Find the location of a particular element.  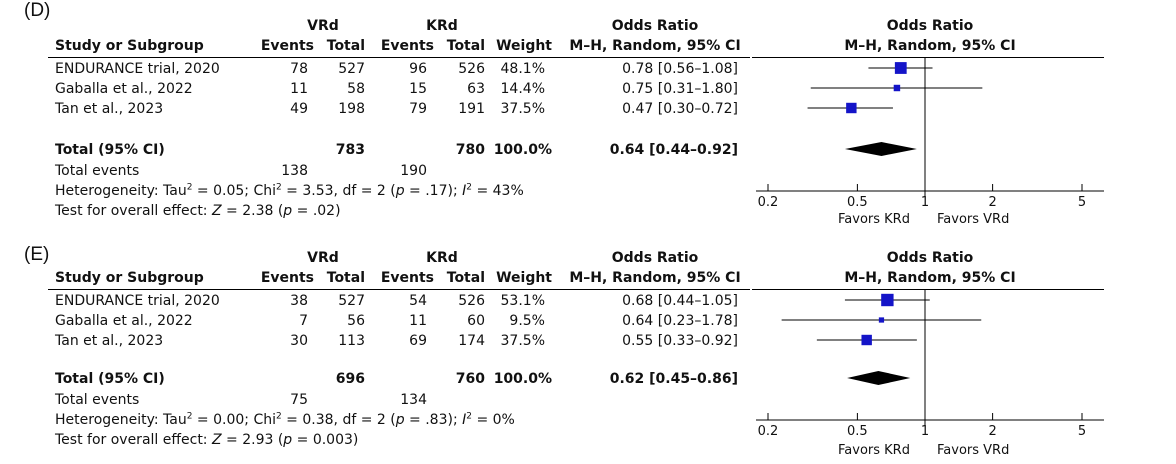

group-header-control: KRd is located at coordinates (442, 258).